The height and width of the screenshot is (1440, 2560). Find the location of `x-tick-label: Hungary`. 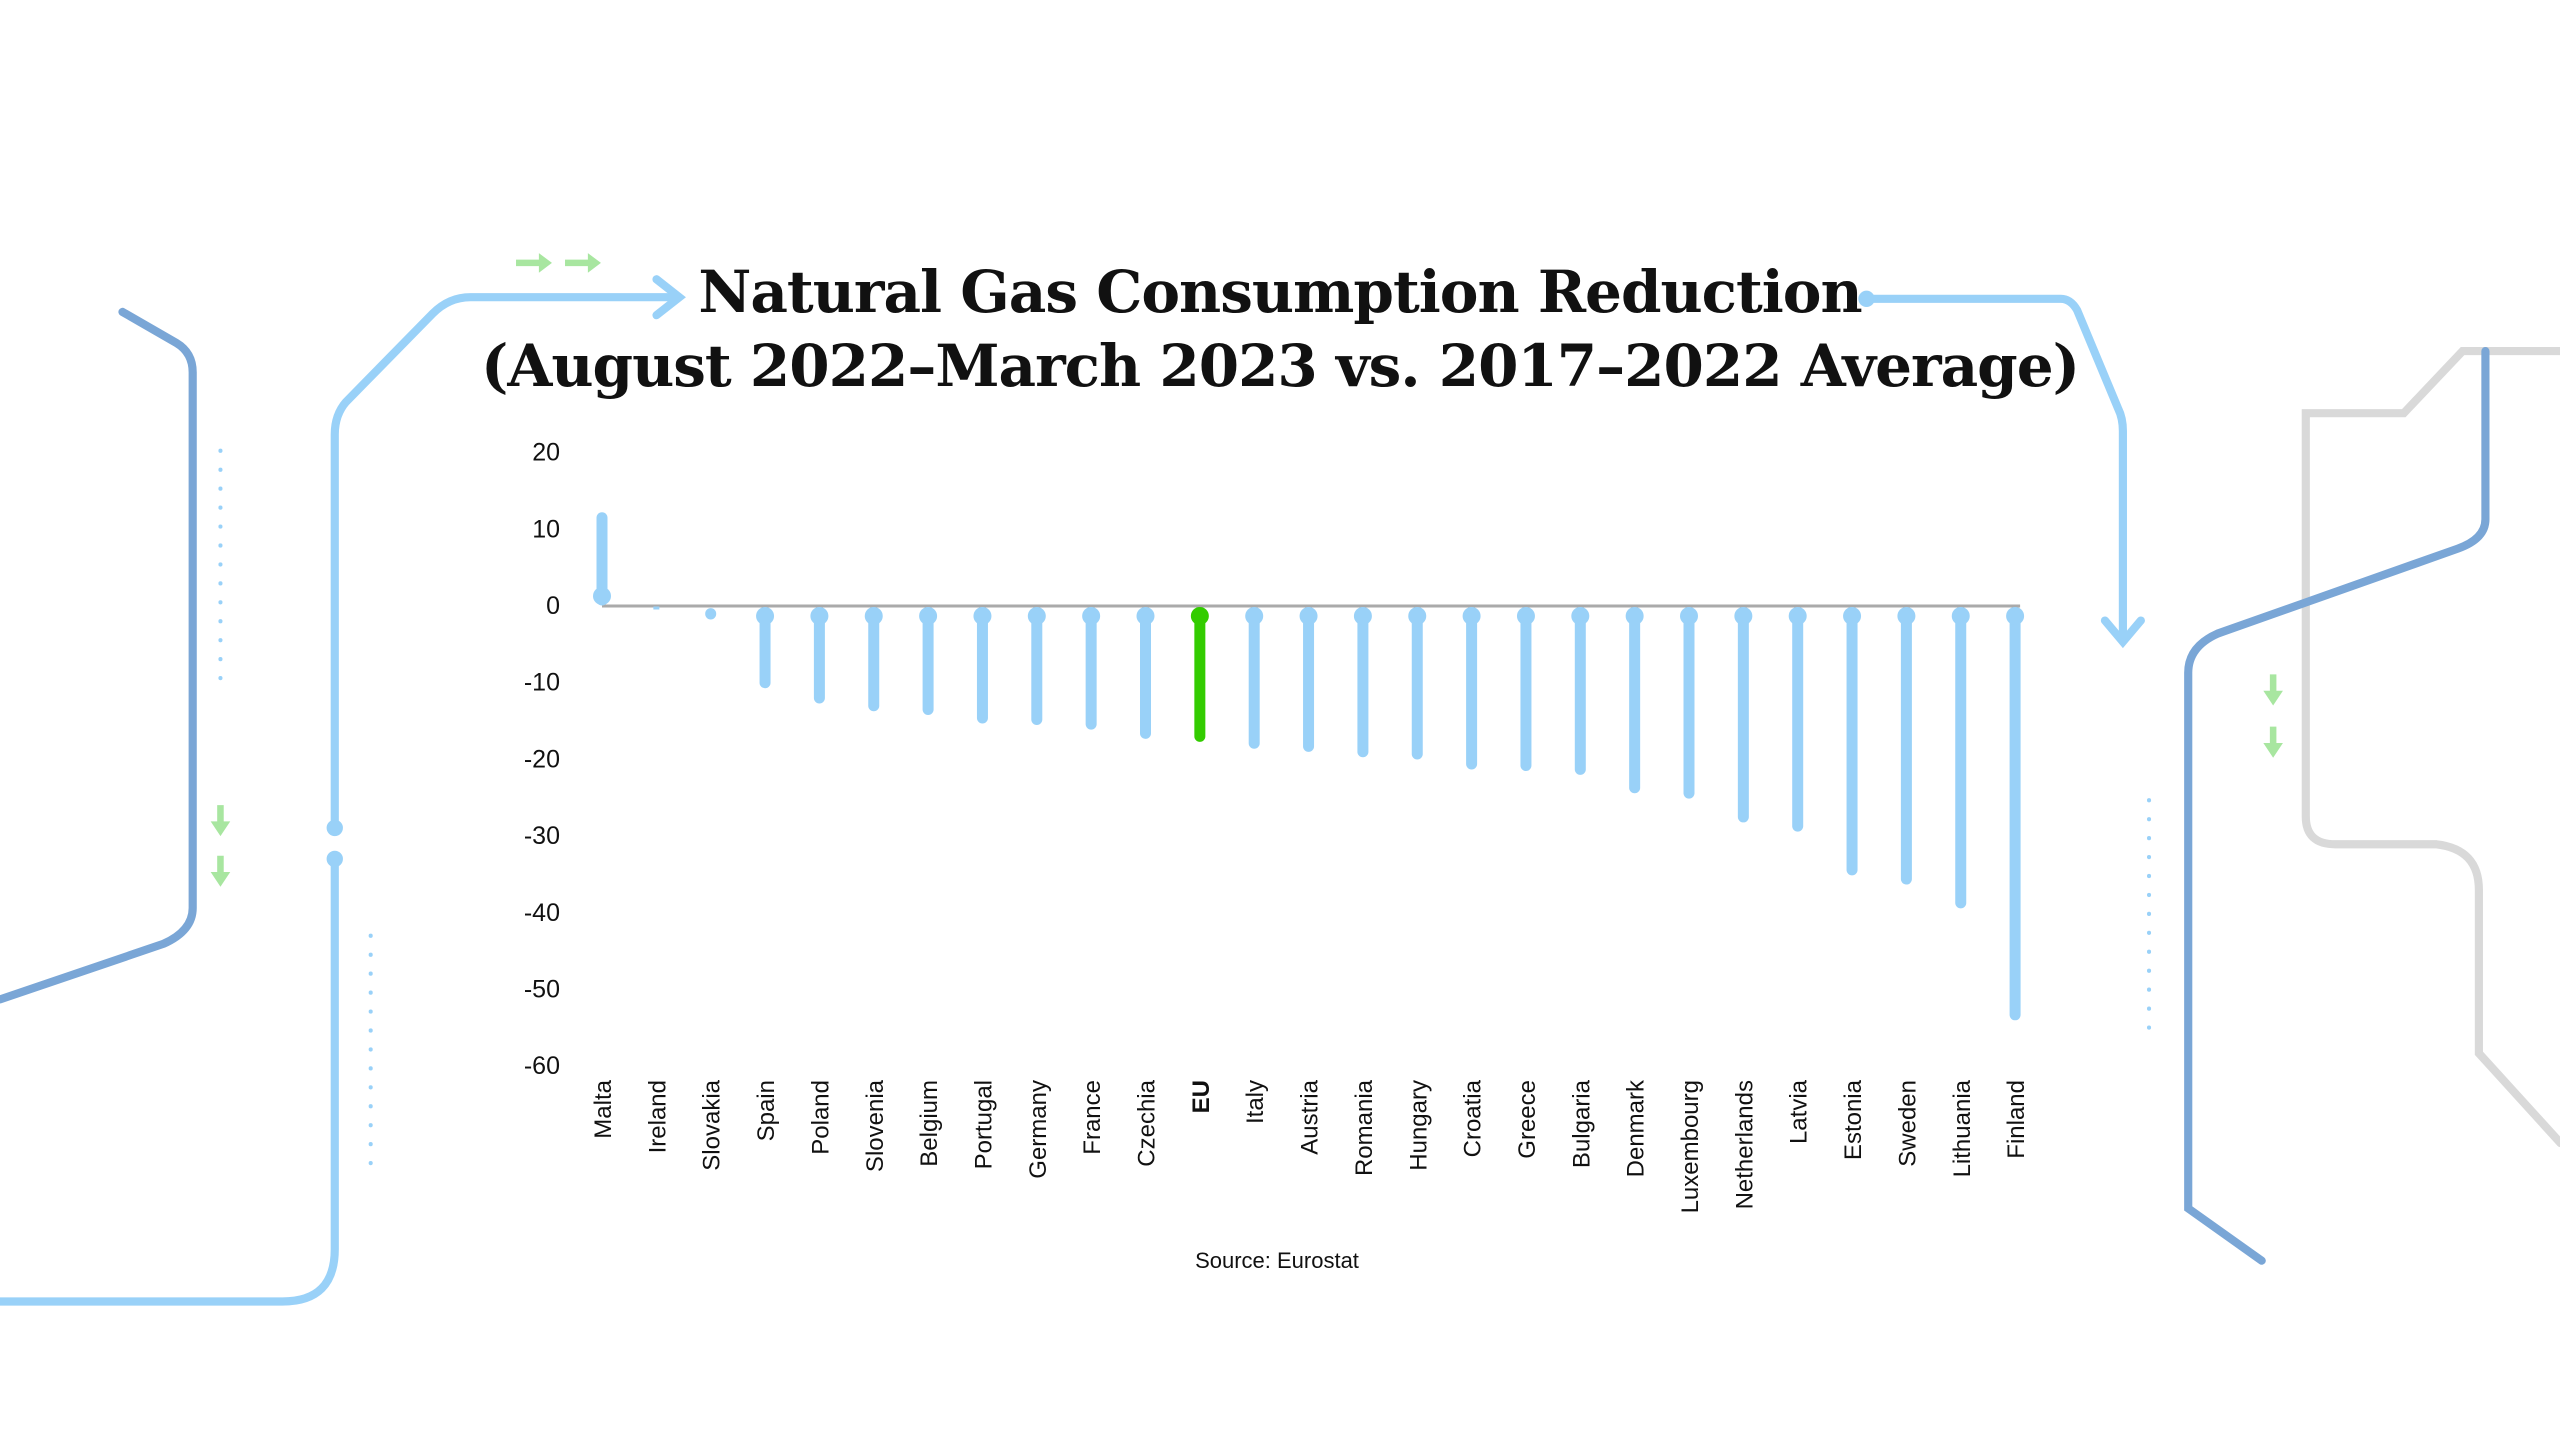

x-tick-label: Hungary is located at coordinates (1418, 1125).